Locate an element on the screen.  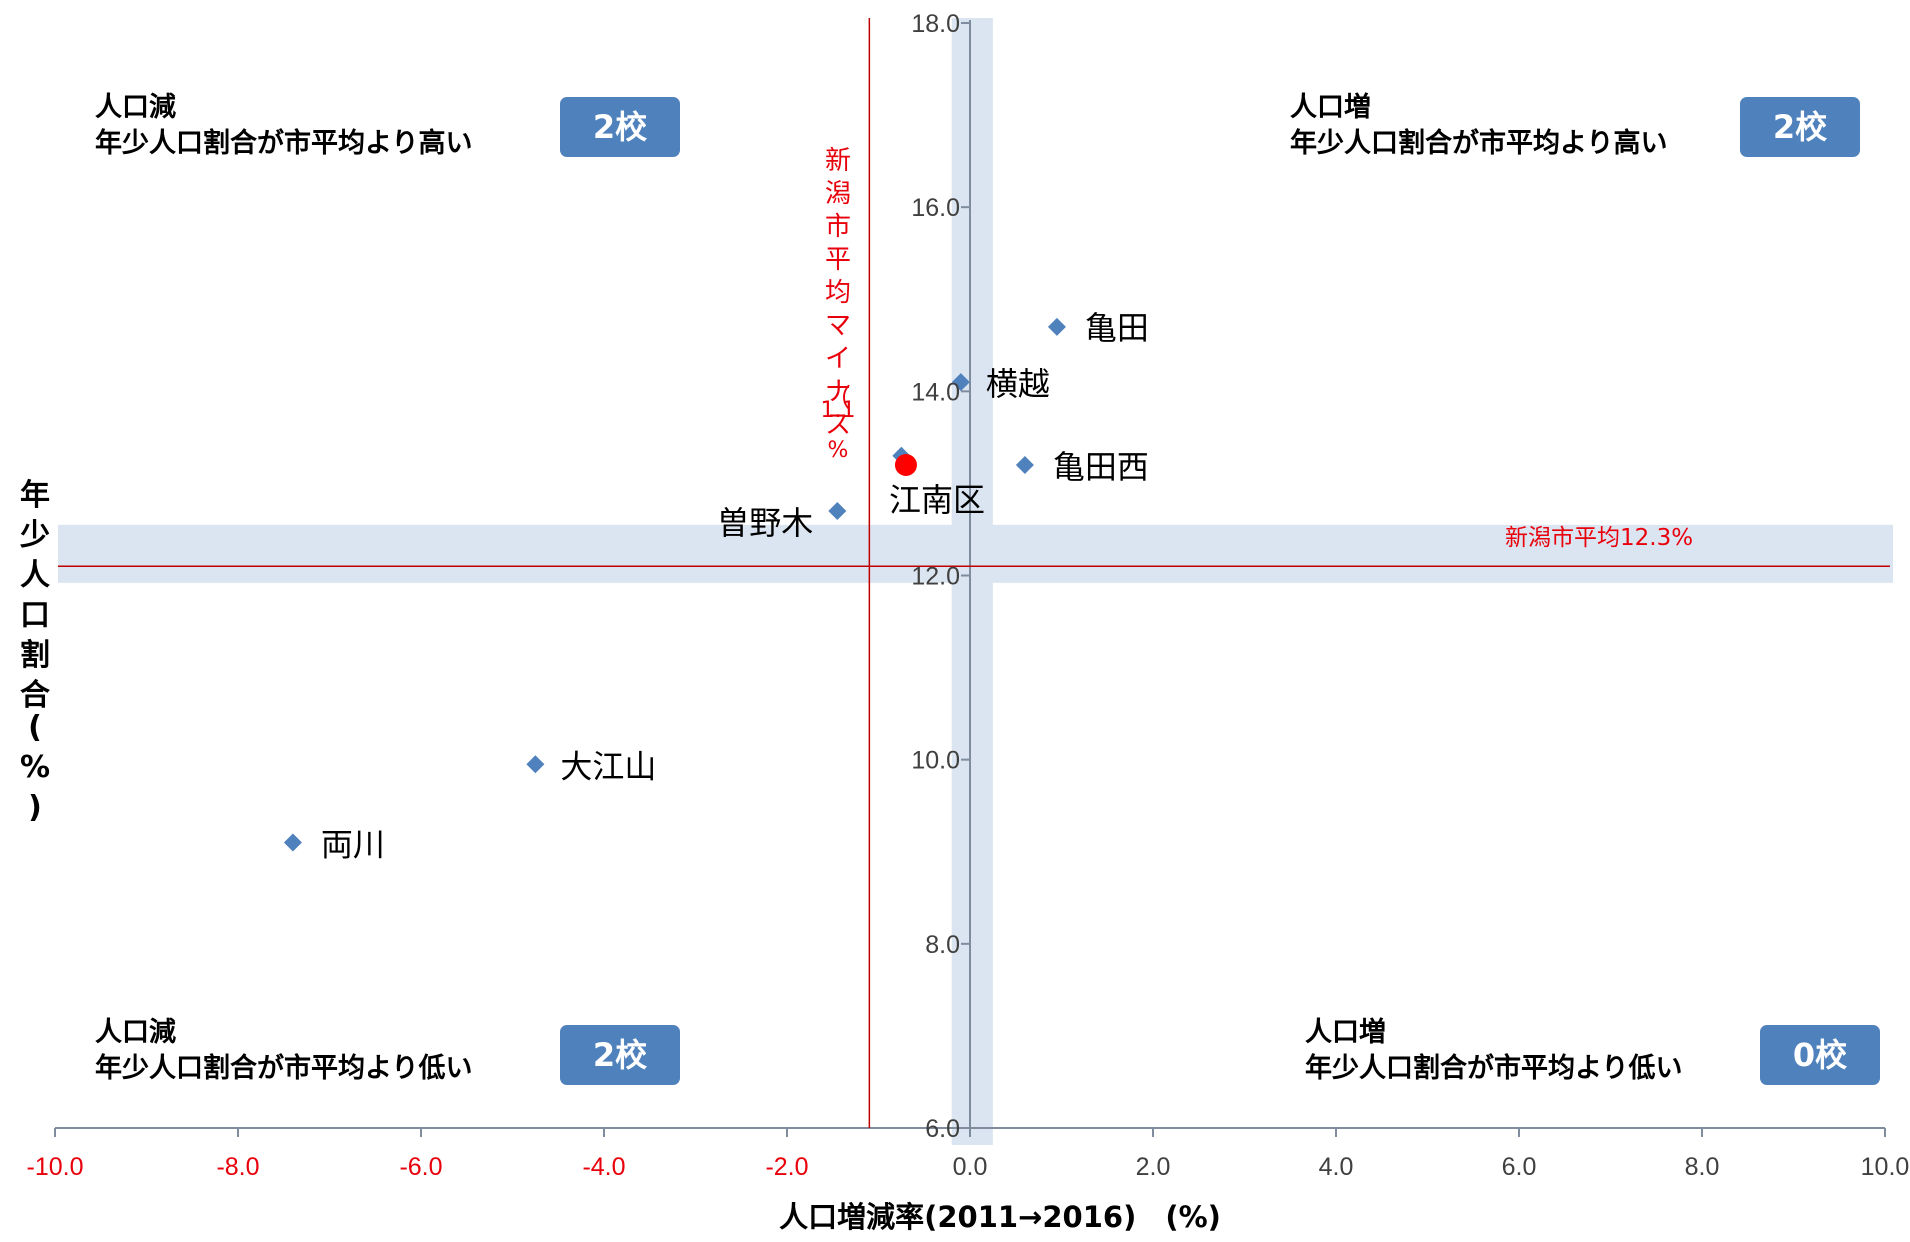
x-axis-label: 人口増減率(2011→2016) (%) is located at coordinates (1000, 1217).